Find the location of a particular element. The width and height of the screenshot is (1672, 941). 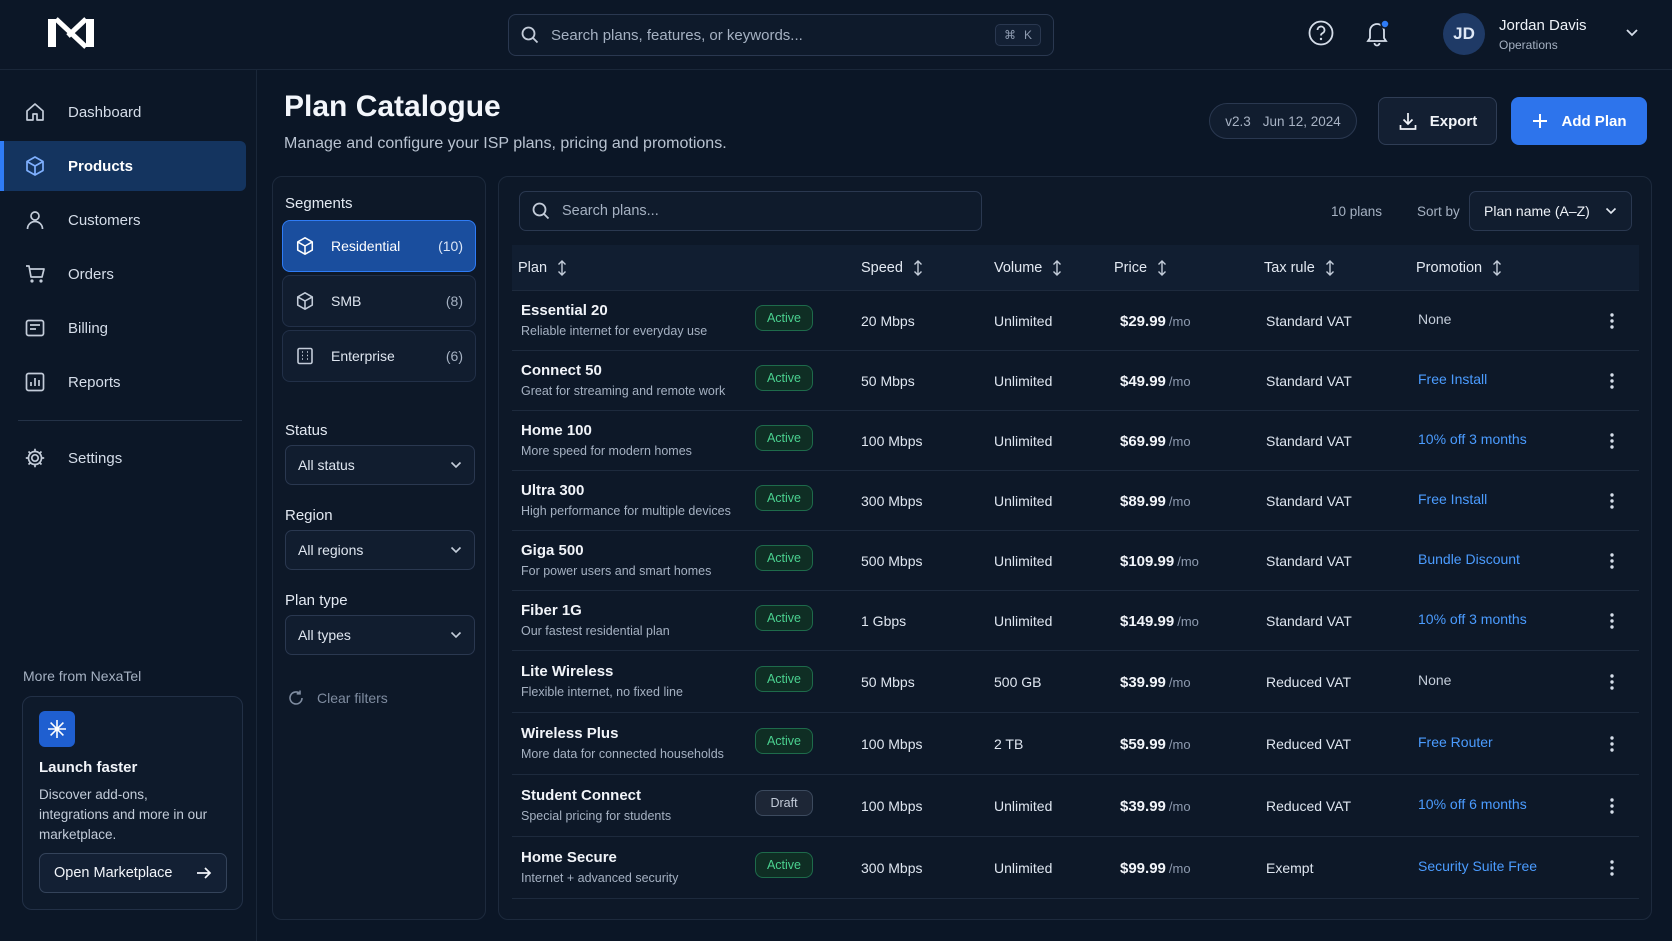

version-label: v2.3 is located at coordinates (1238, 121).